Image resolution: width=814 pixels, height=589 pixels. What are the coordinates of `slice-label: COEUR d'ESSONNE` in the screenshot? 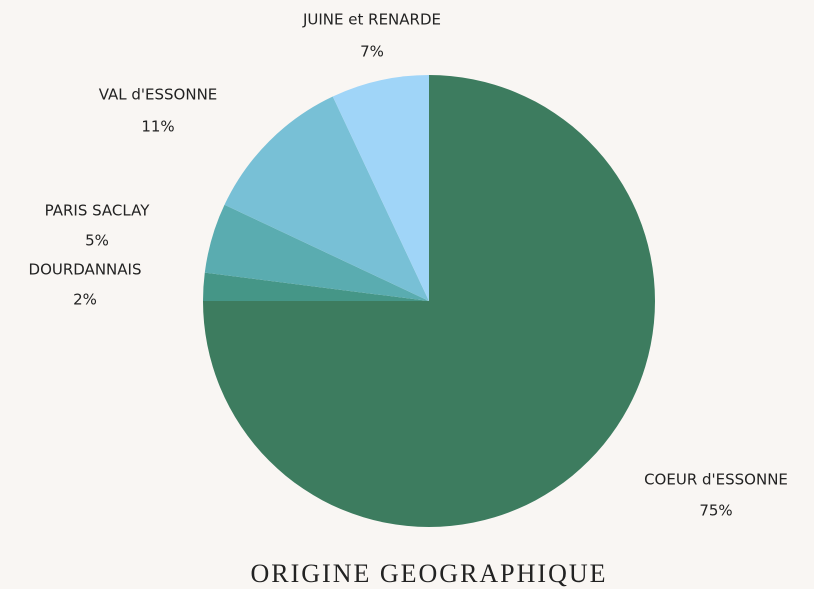 It's located at (716, 480).